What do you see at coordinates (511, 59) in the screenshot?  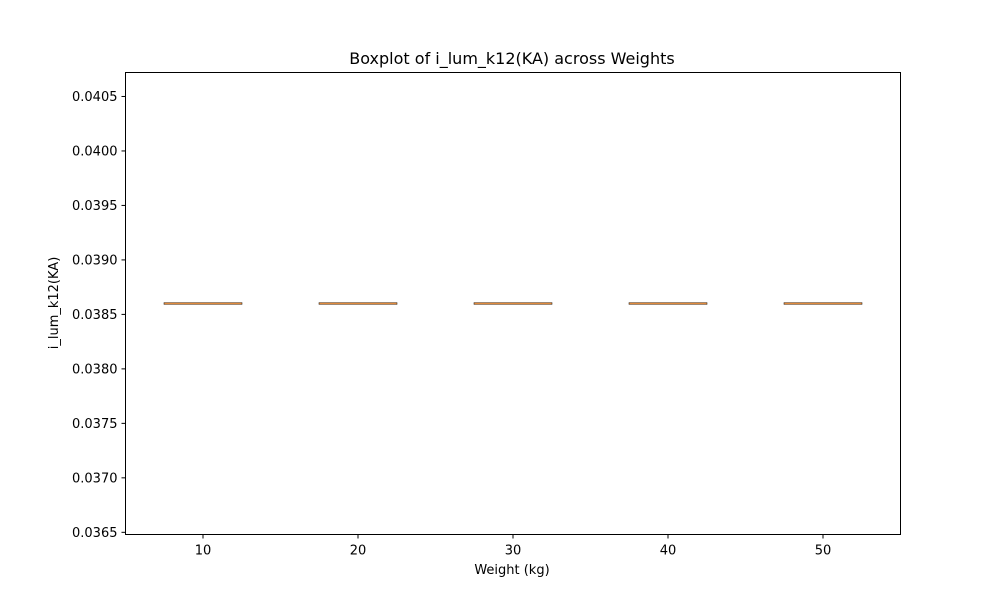 I see `chart-title: Boxplot of i_lum_k12(KA) across Weights` at bounding box center [511, 59].